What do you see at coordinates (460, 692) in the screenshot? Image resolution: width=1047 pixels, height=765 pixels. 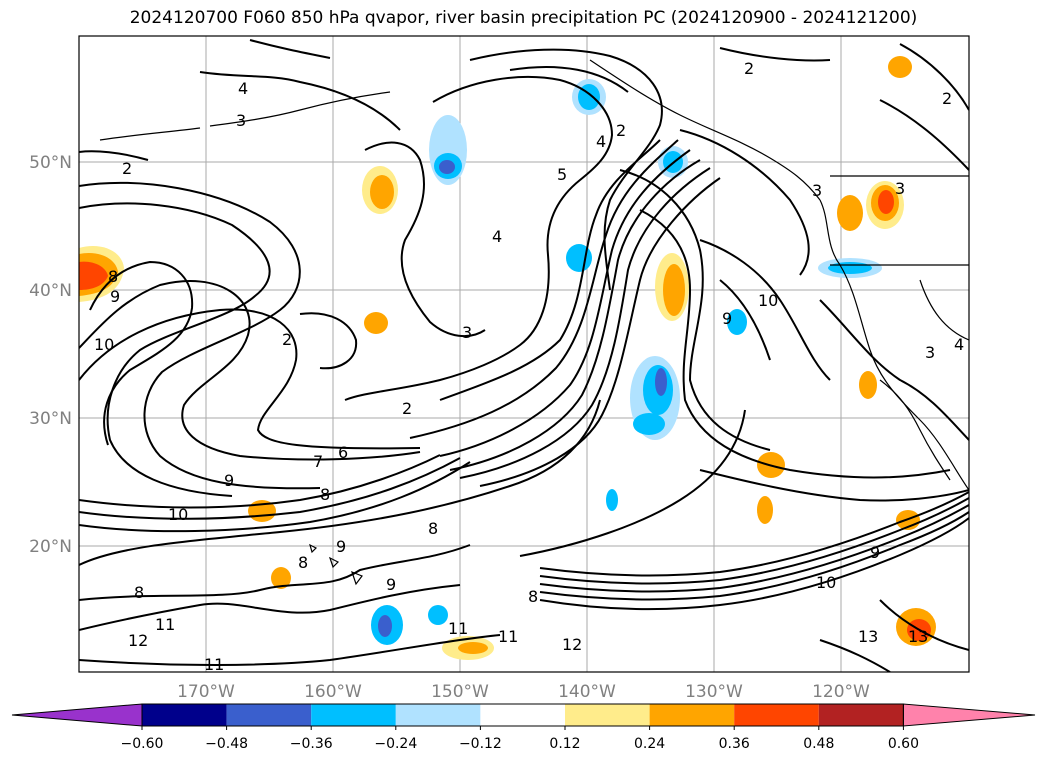 I see `lon-label-150w: 150°W` at bounding box center [460, 692].